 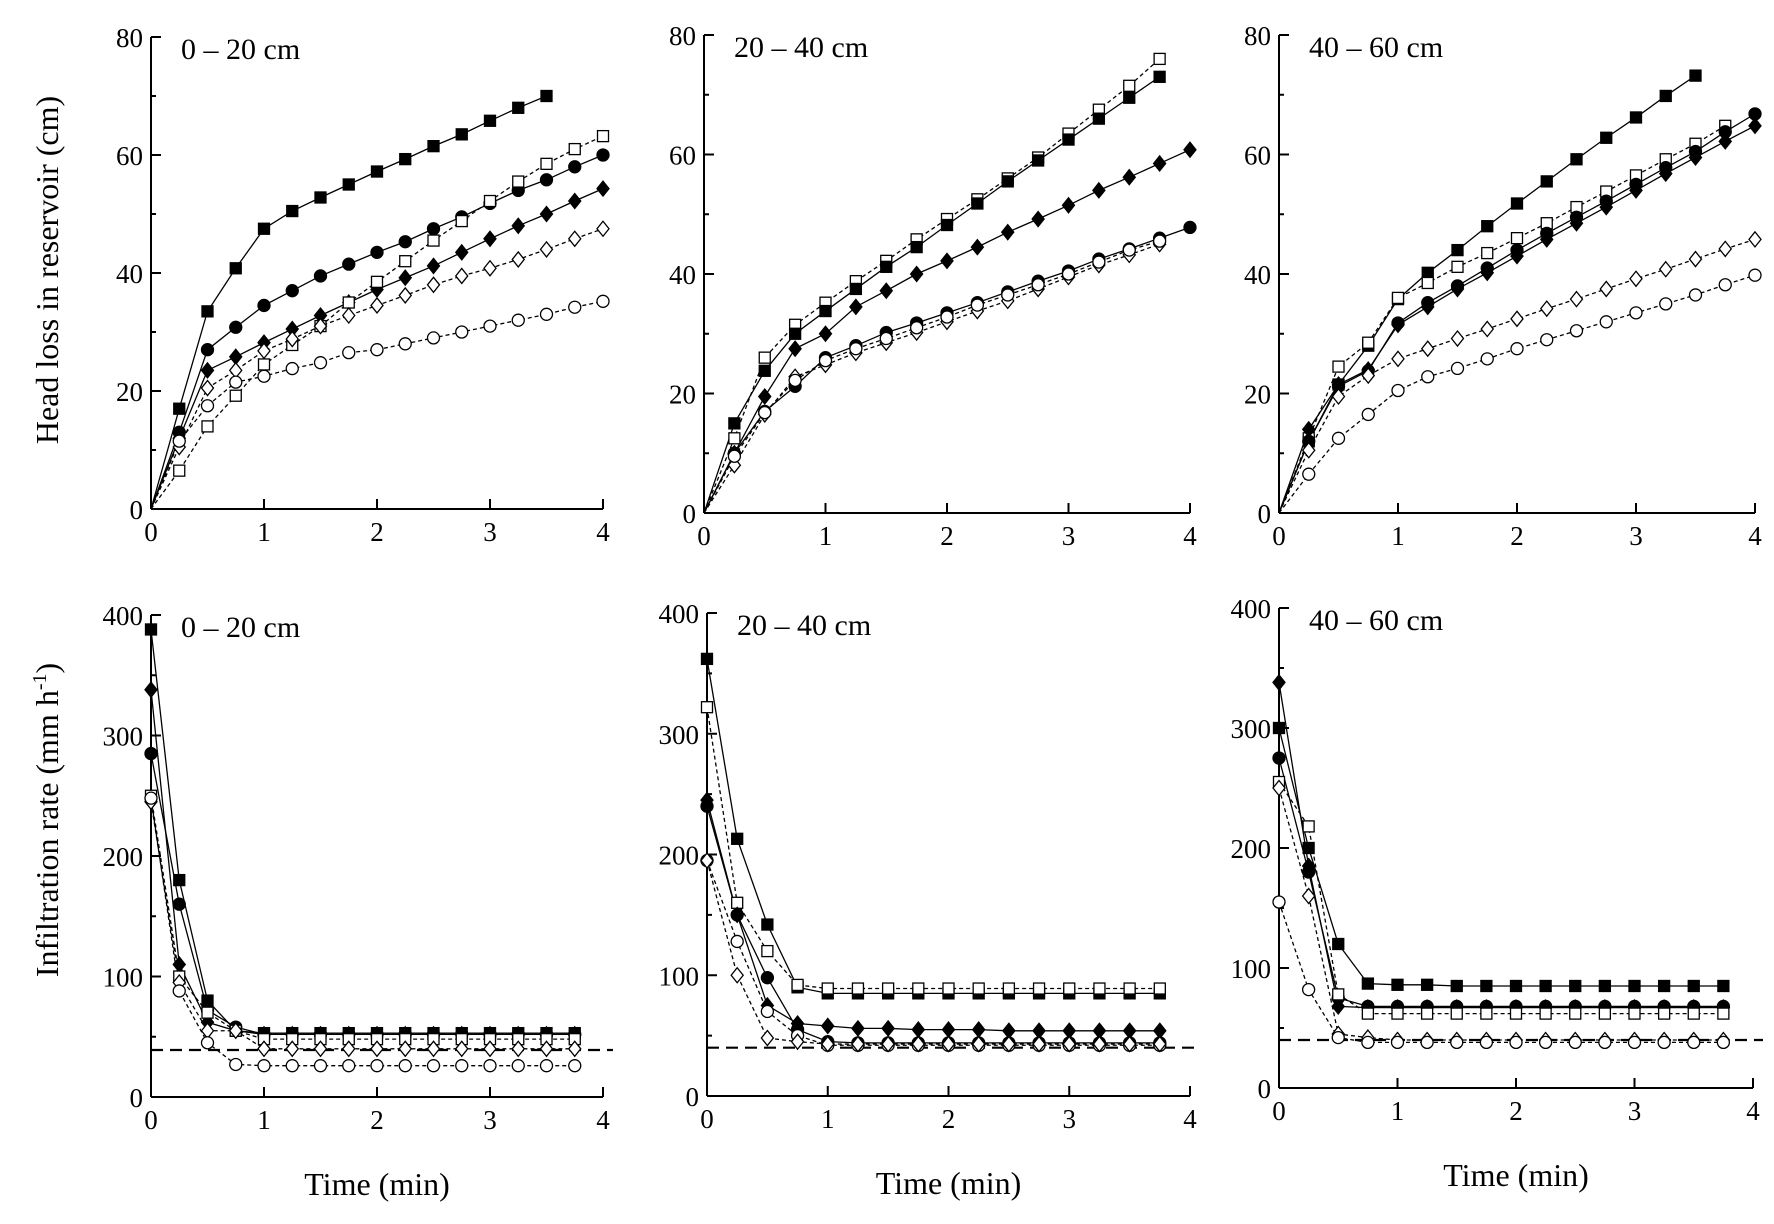 What do you see at coordinates (123, 616) in the screenshot?
I see `y-tick-label: 400` at bounding box center [123, 616].